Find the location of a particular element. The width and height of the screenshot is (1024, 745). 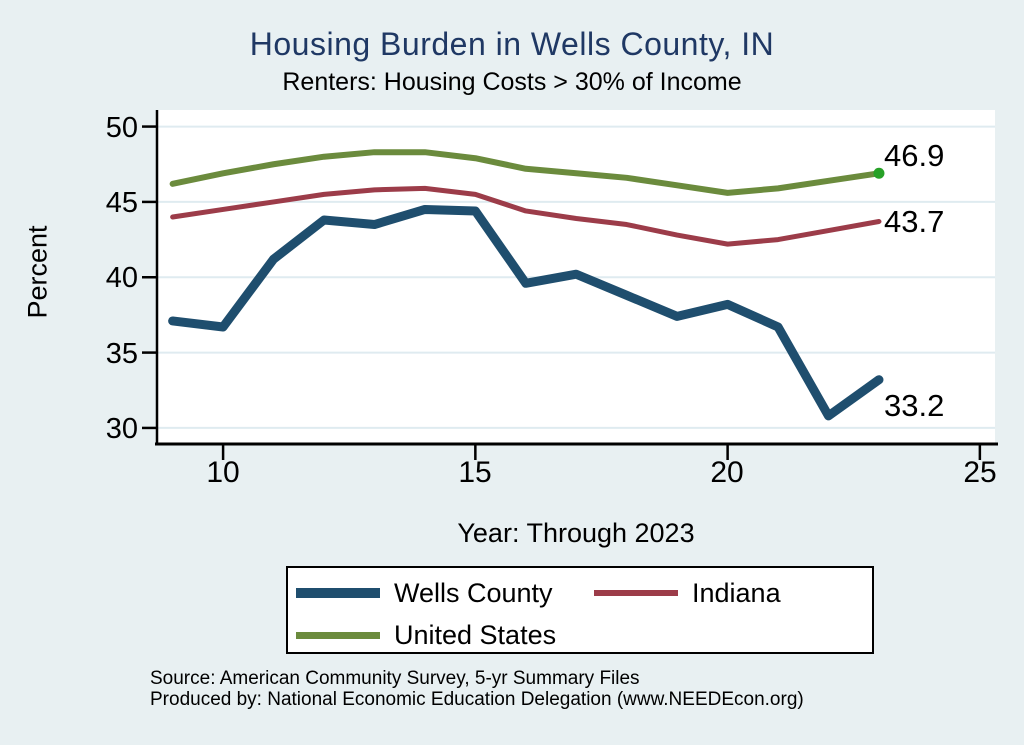

x-tick-label-20: 20 is located at coordinates (727, 472).